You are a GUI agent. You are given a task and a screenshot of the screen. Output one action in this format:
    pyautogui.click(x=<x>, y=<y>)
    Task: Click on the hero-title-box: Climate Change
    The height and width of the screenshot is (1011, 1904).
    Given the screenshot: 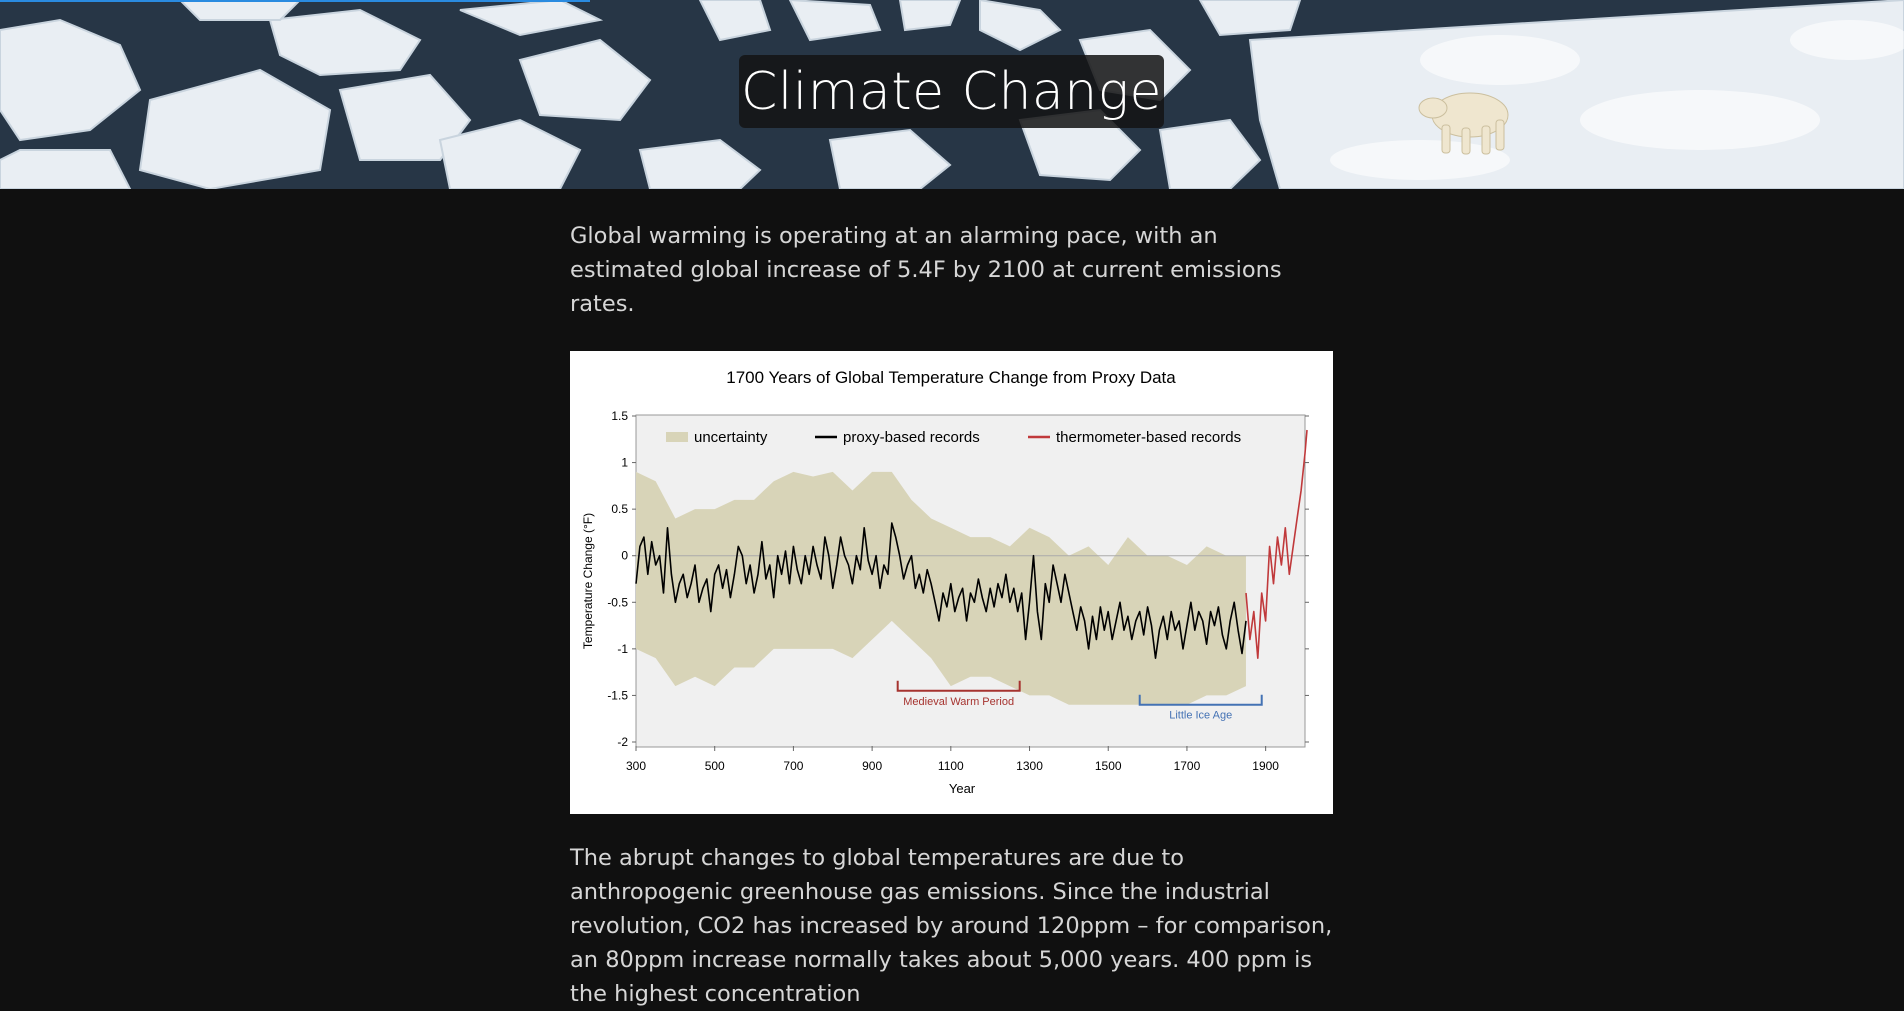 What is the action you would take?
    pyautogui.click(x=951, y=91)
    